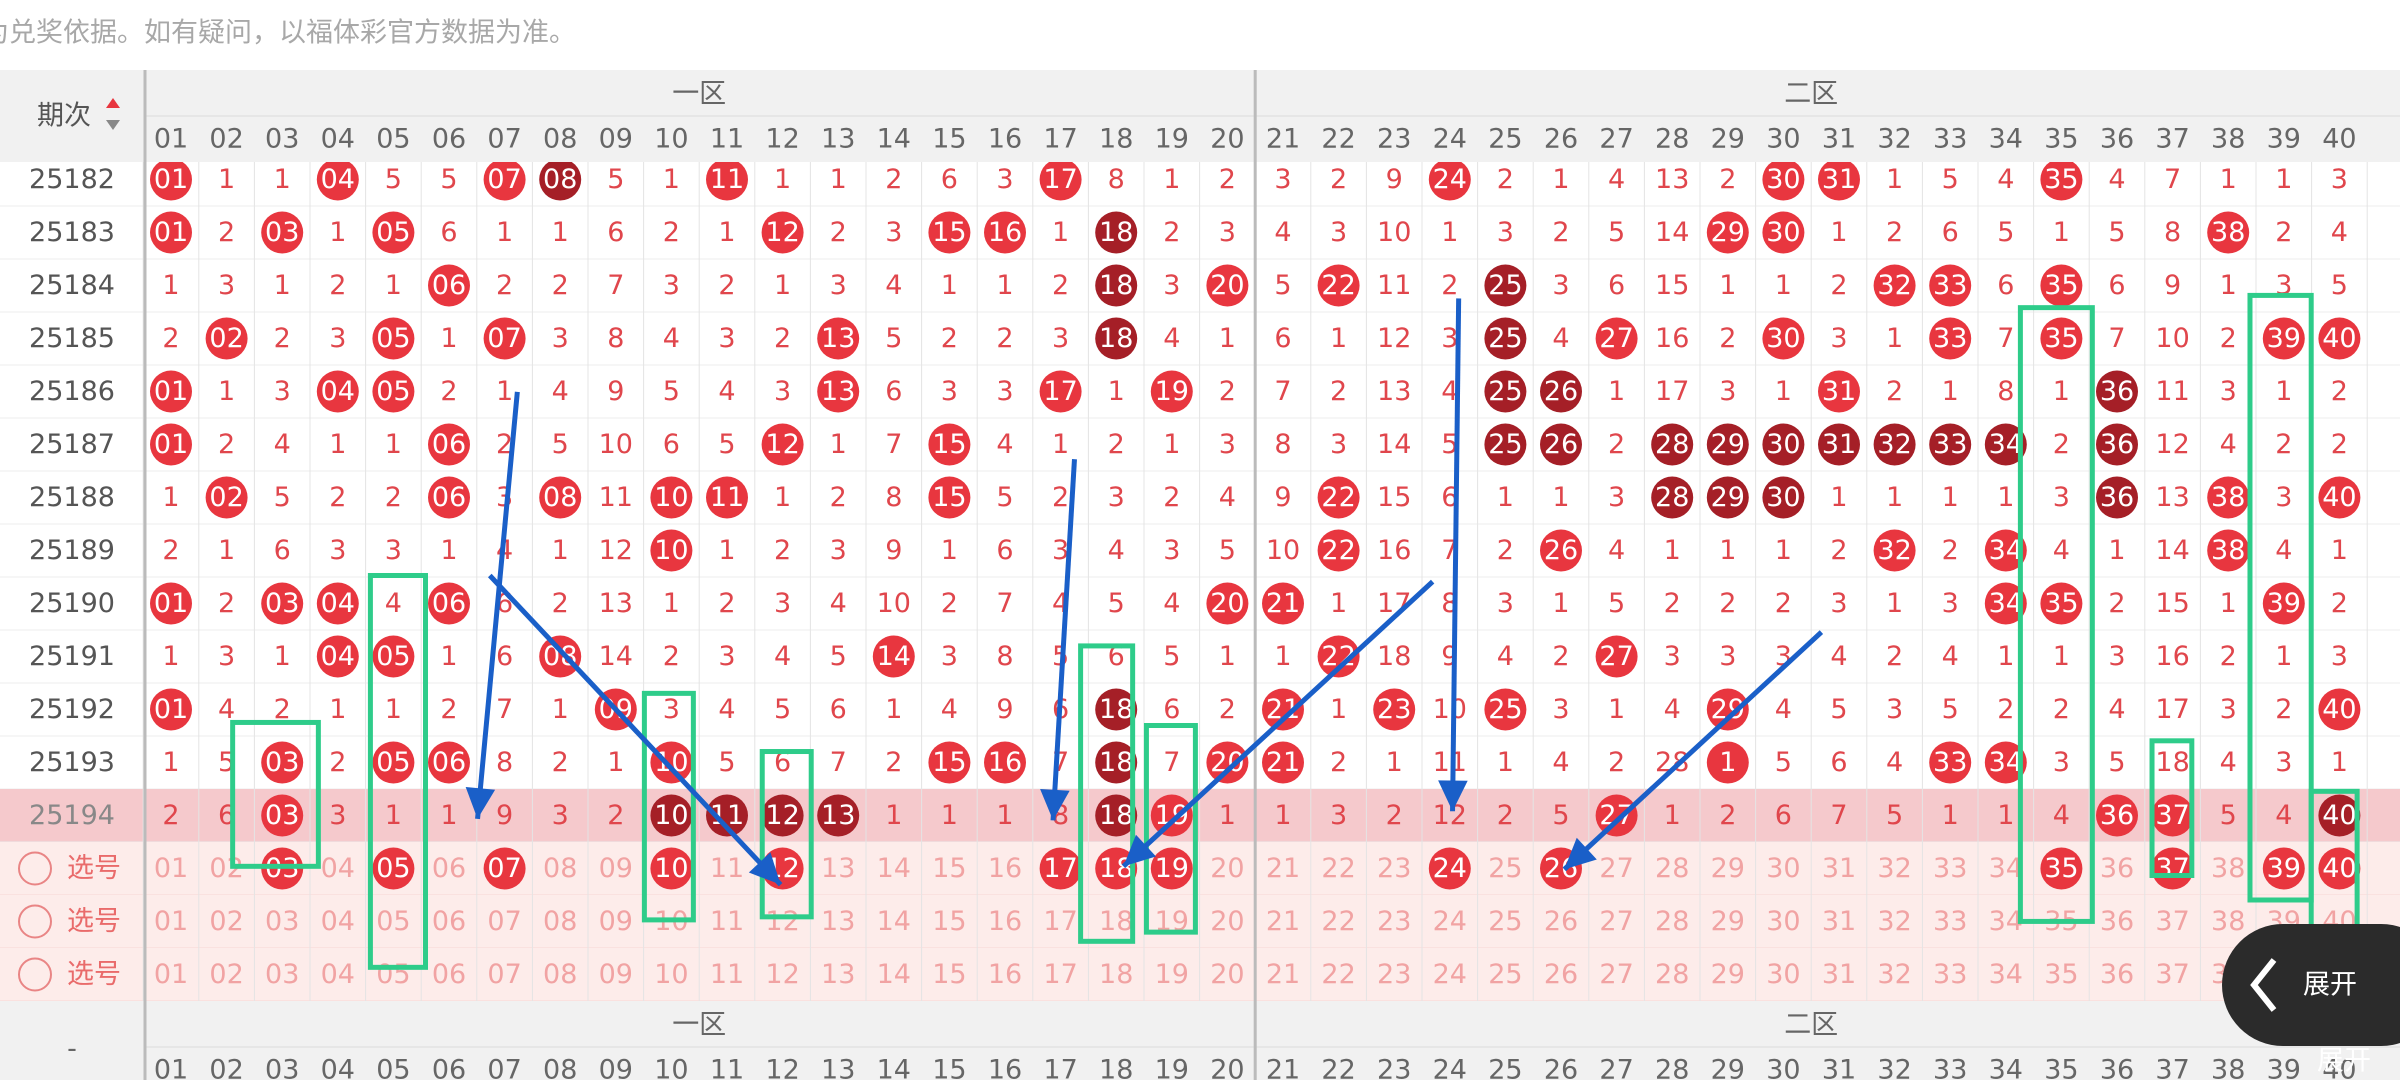 Image resolution: width=2400 pixels, height=1080 pixels. What do you see at coordinates (1450, 974) in the screenshot?
I see `select-number: 24` at bounding box center [1450, 974].